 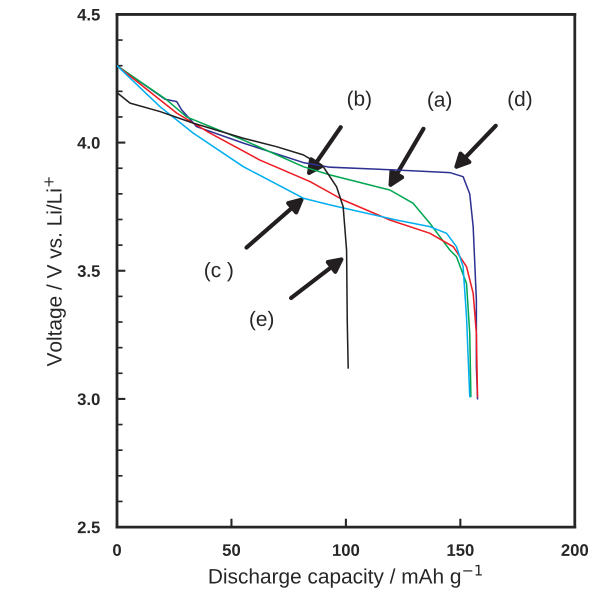 What do you see at coordinates (117, 550) in the screenshot?
I see `x-tick-label: 0` at bounding box center [117, 550].